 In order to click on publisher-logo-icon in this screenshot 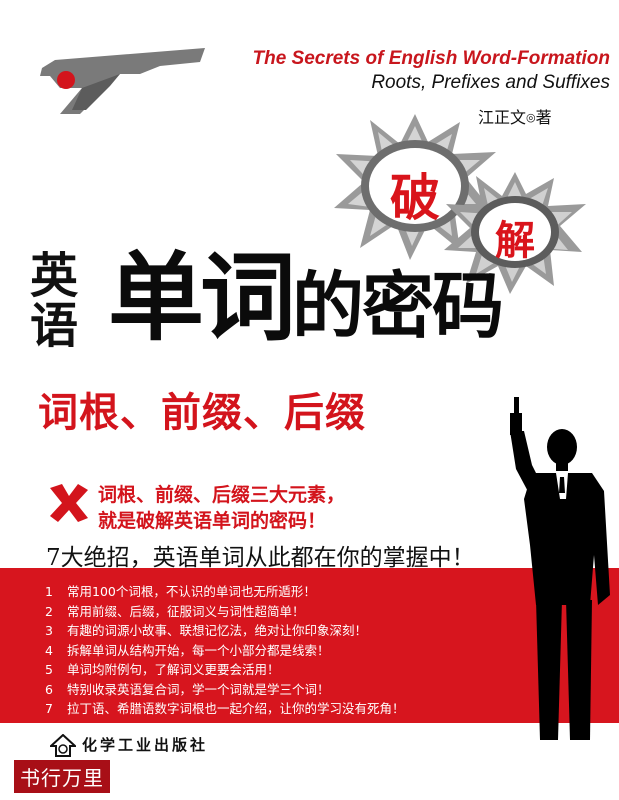, I will do `click(63, 745)`.